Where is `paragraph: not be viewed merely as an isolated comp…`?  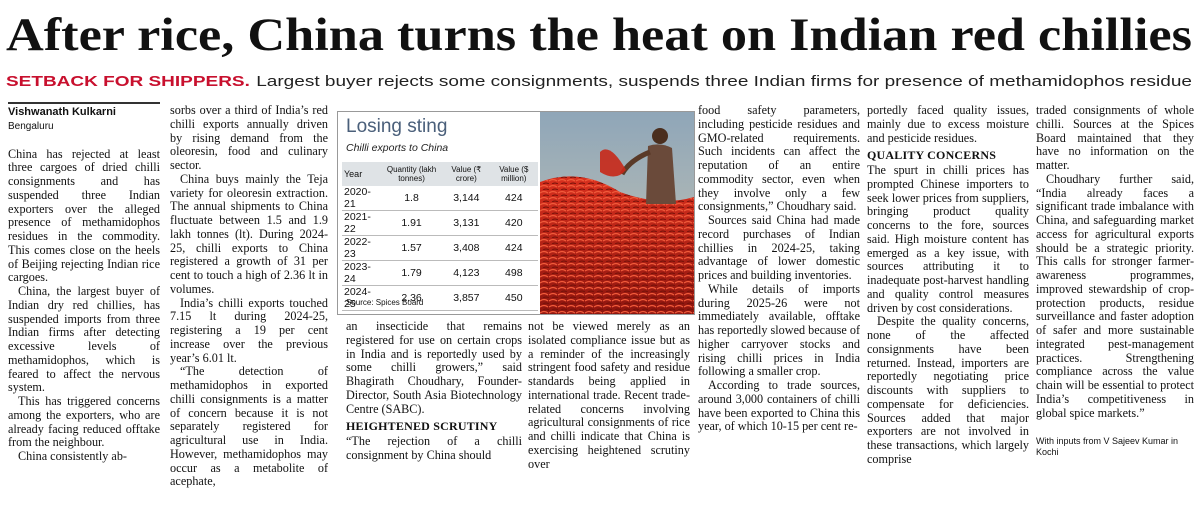
paragraph: not be viewed merely as an isolated comp… is located at coordinates (609, 395).